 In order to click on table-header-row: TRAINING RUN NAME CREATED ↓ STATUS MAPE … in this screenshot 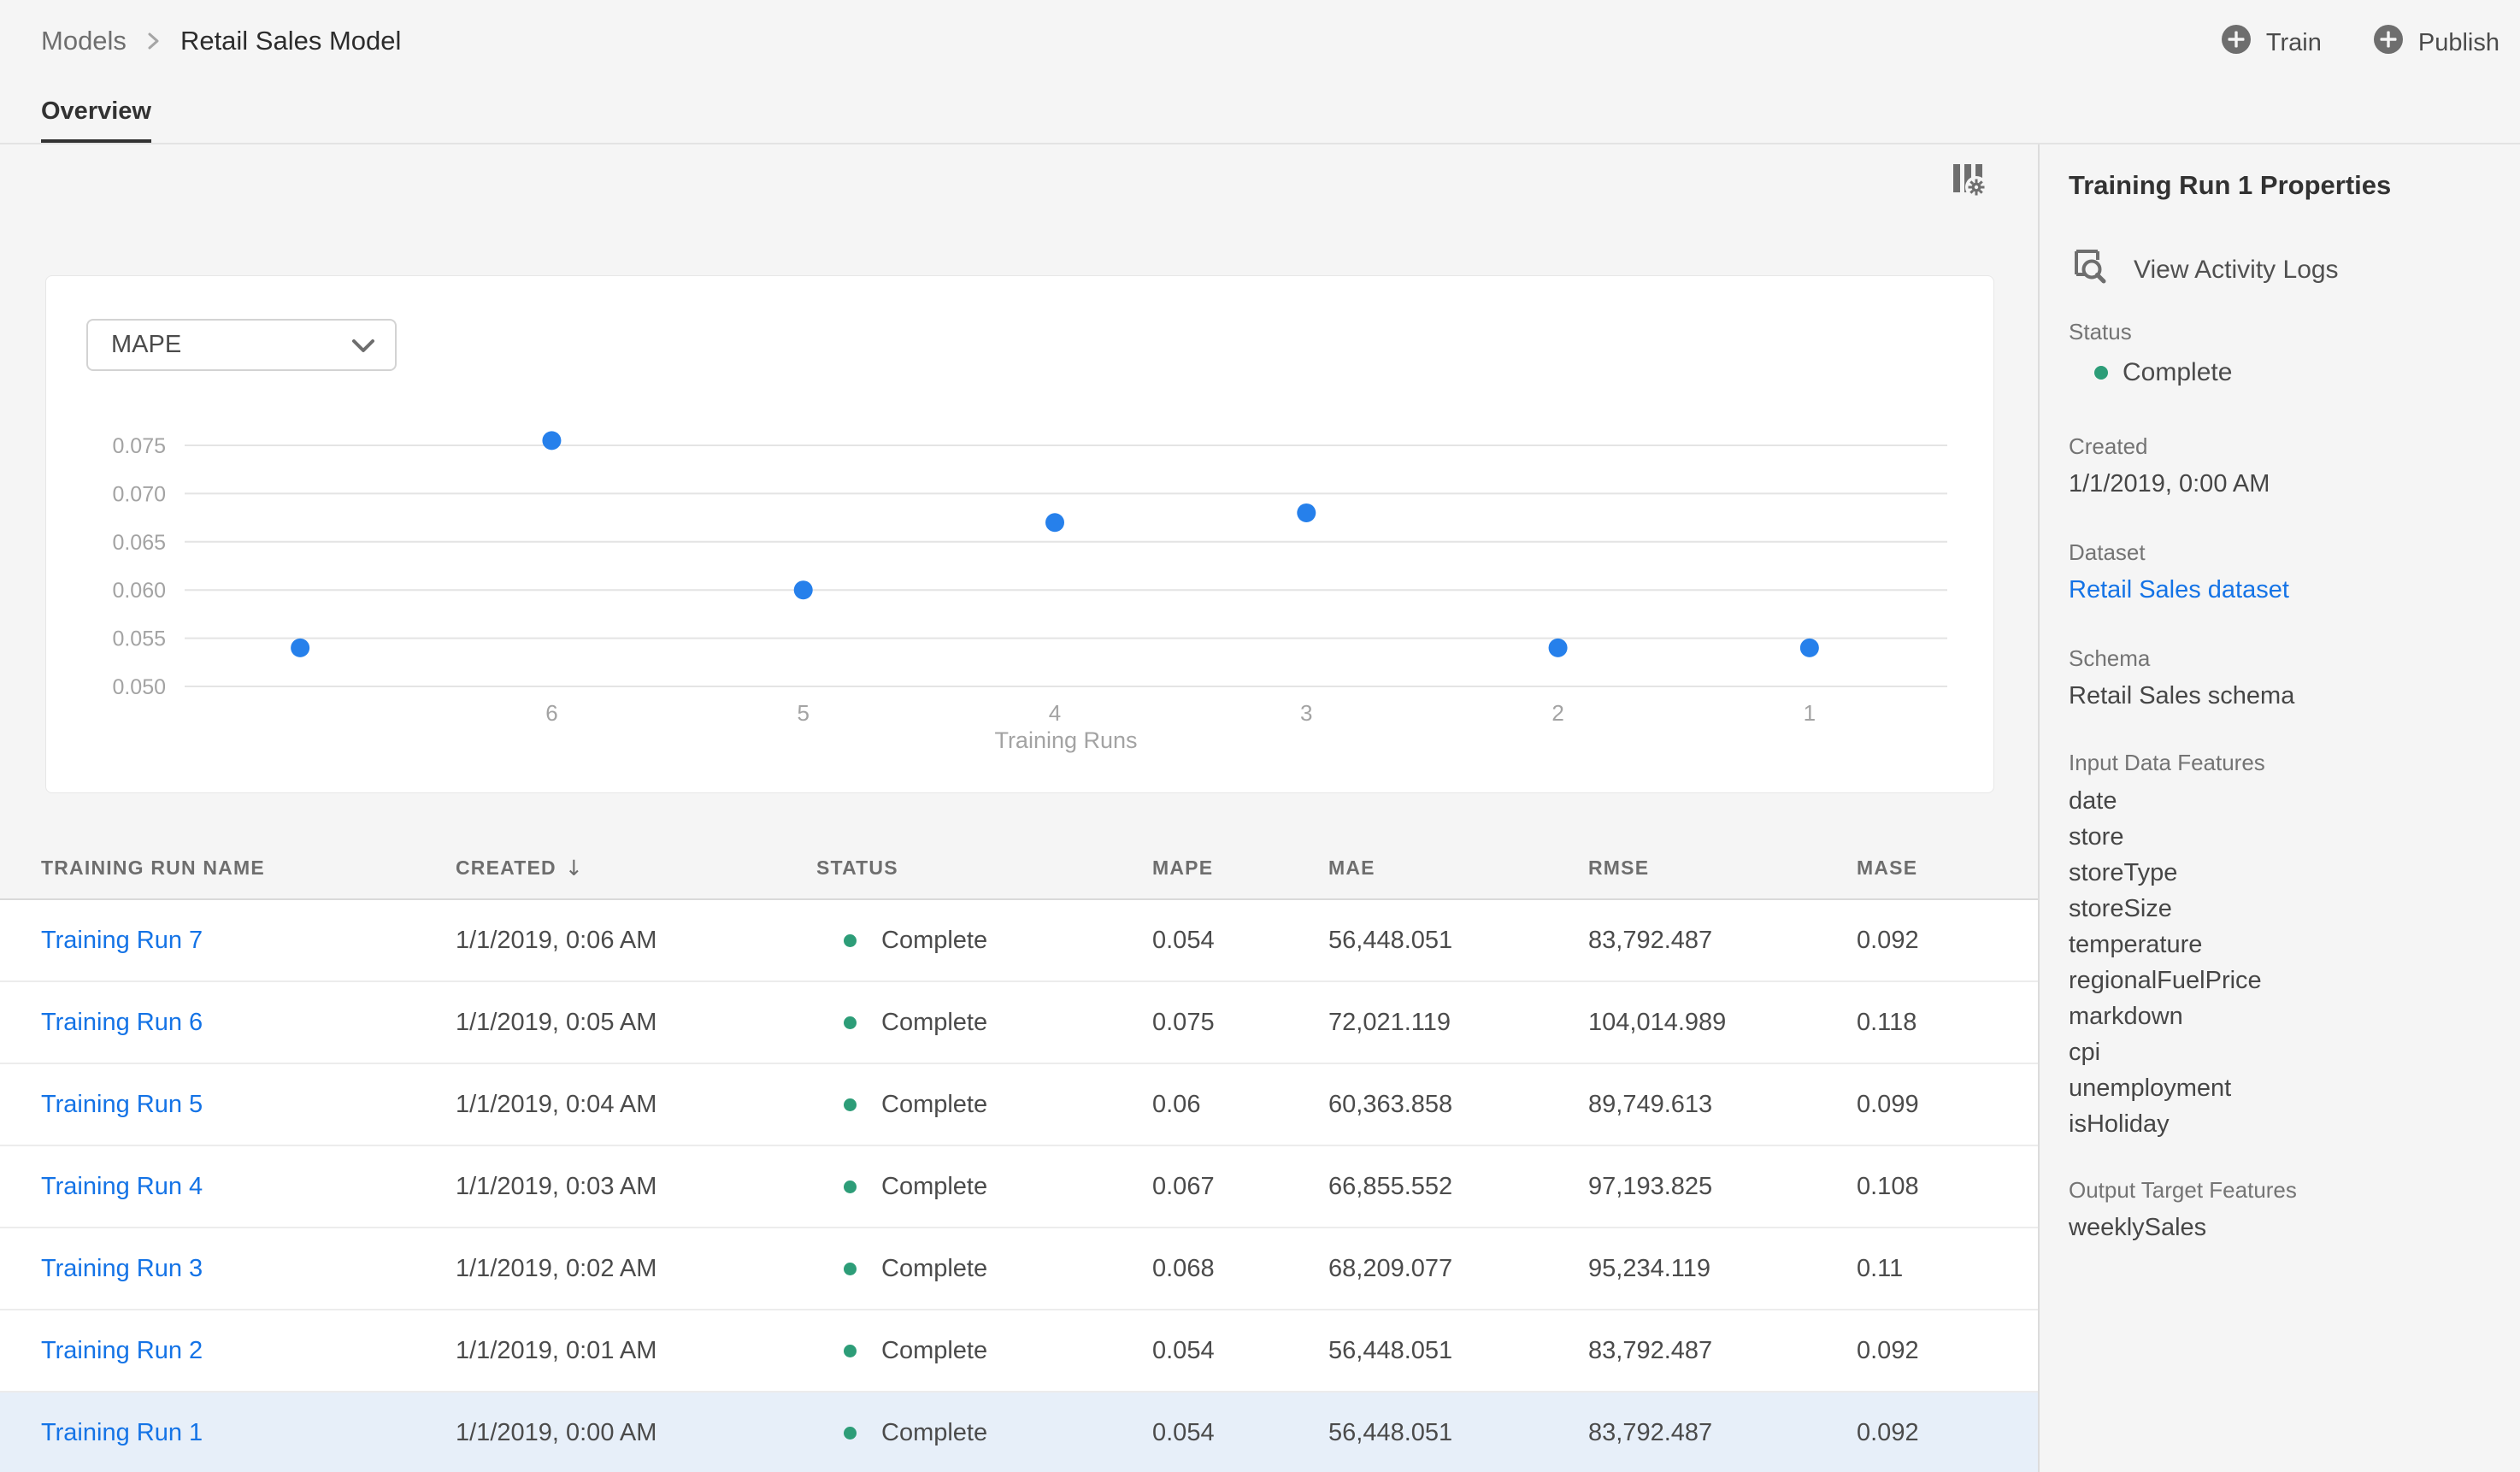, I will do `click(1020, 869)`.